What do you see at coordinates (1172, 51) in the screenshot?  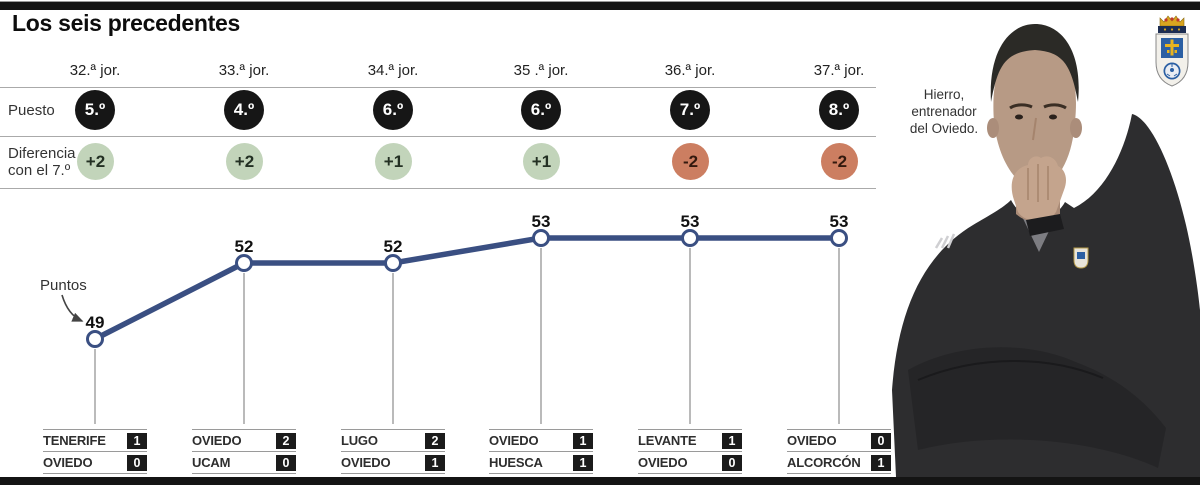 I see `club-crest-icon` at bounding box center [1172, 51].